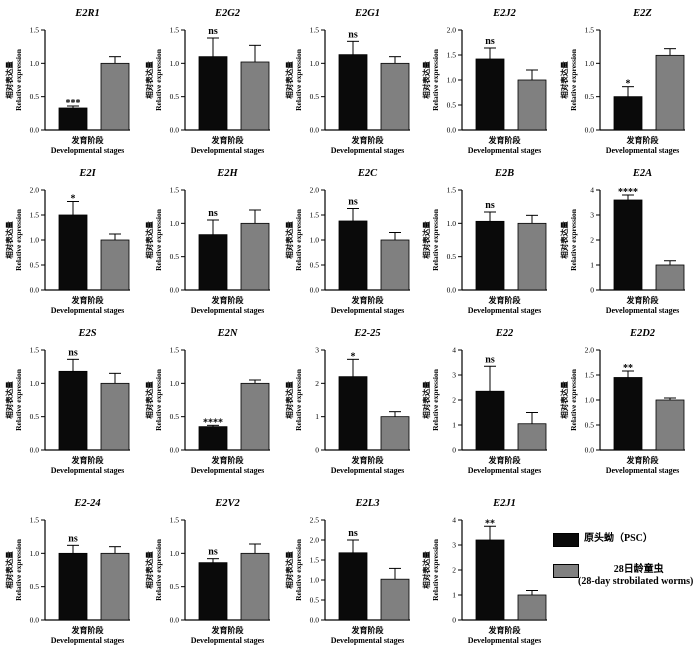 Image resolution: width=700 pixels, height=665 pixels. I want to click on legend-label-worm: 28日龄童虫 (28-day strobilated worms), so click(635, 576).